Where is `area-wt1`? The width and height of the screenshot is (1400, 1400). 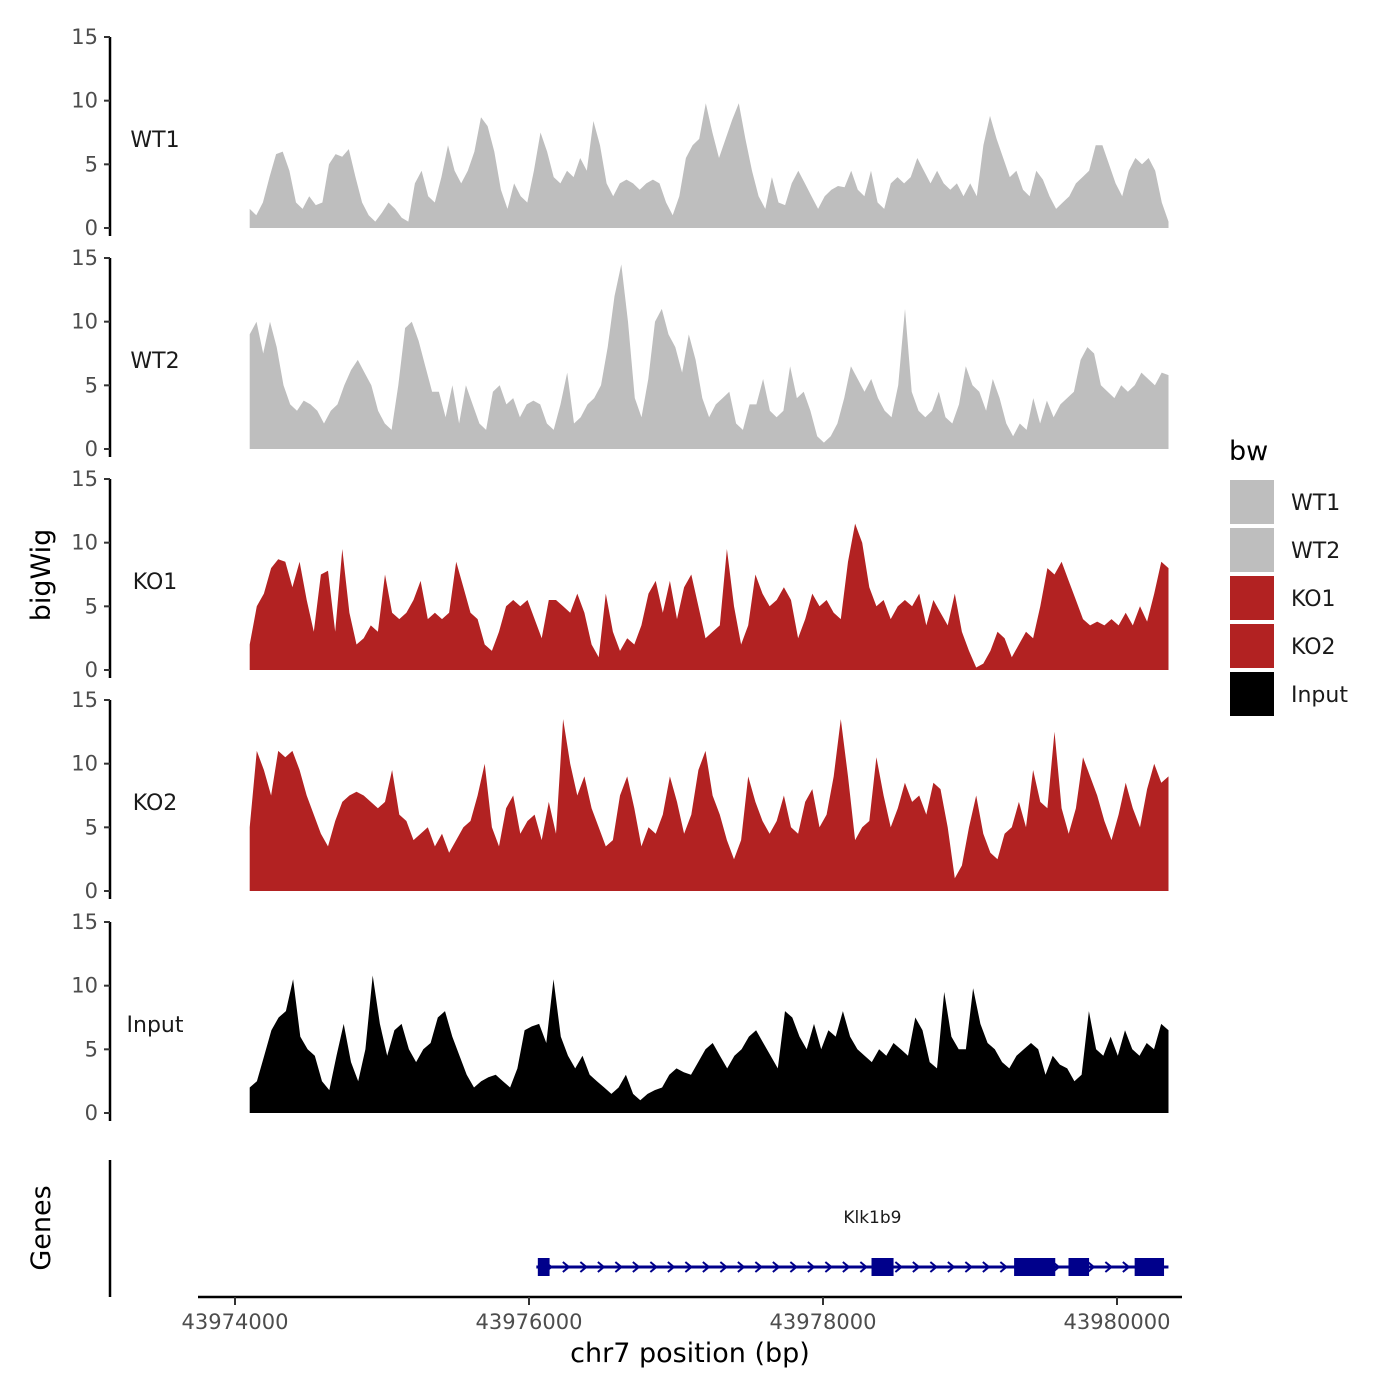 area-wt1 is located at coordinates (709, 165).